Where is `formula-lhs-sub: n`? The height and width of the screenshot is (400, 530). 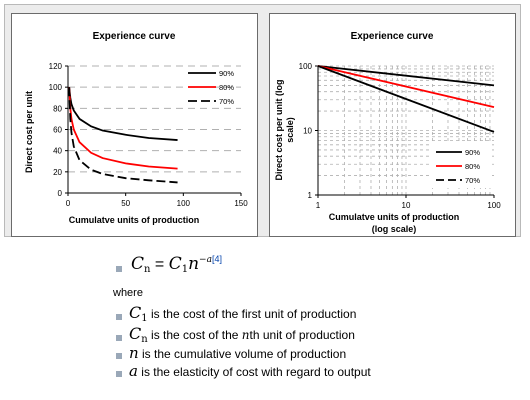 formula-lhs-sub: n is located at coordinates (147, 269).